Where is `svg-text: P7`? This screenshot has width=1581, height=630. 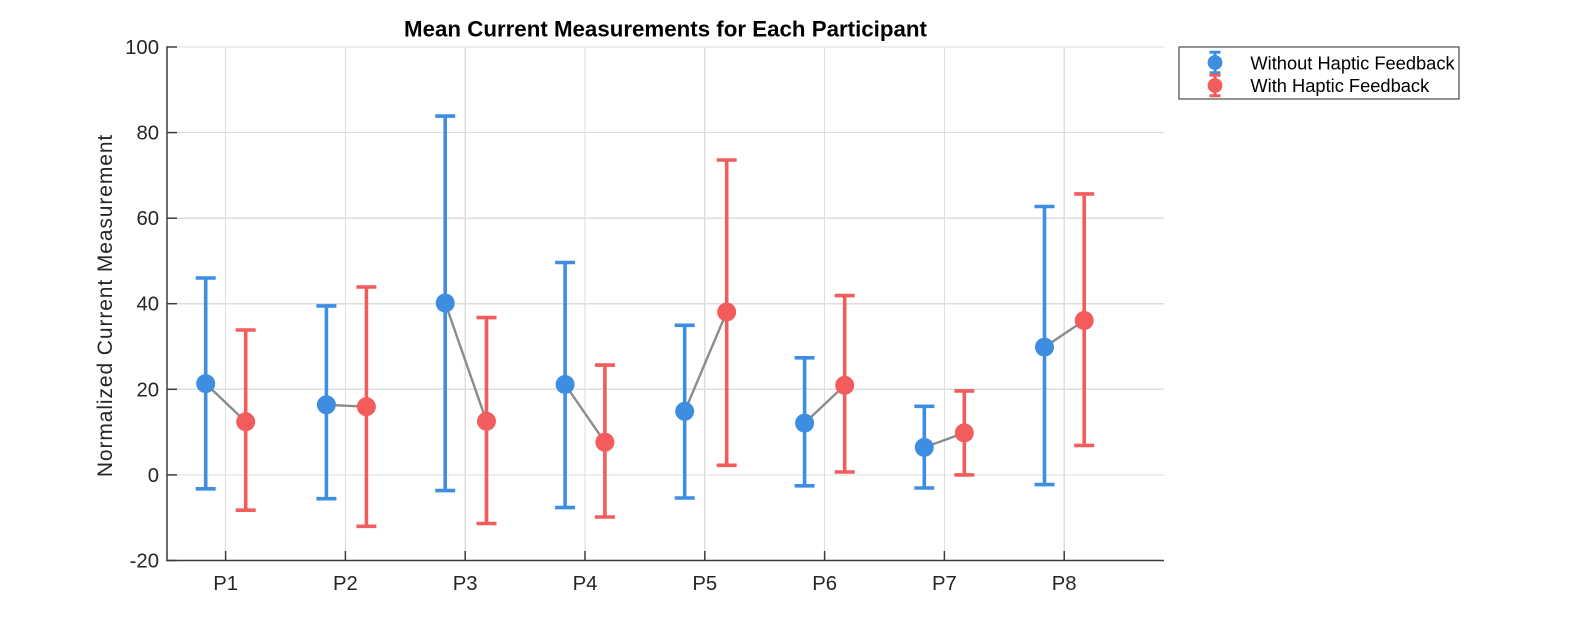 svg-text: P7 is located at coordinates (944, 584).